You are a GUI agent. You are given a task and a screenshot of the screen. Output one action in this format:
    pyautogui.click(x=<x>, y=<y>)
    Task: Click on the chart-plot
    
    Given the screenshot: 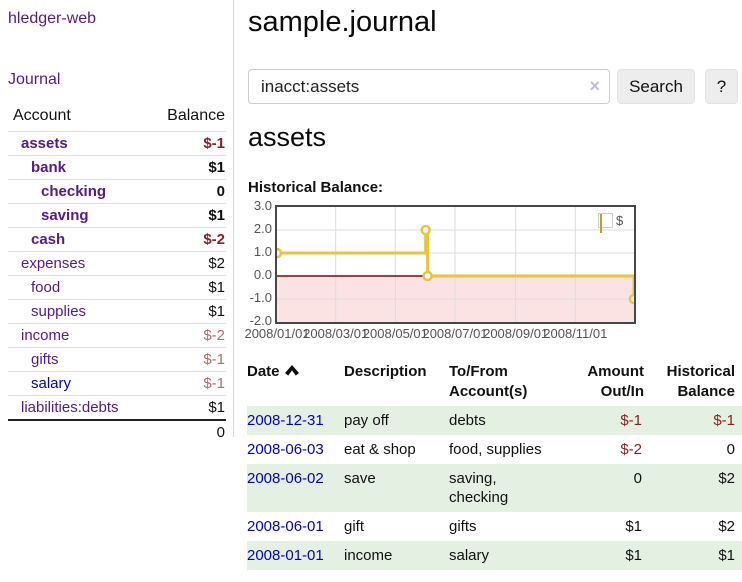 What is the action you would take?
    pyautogui.click(x=455, y=264)
    